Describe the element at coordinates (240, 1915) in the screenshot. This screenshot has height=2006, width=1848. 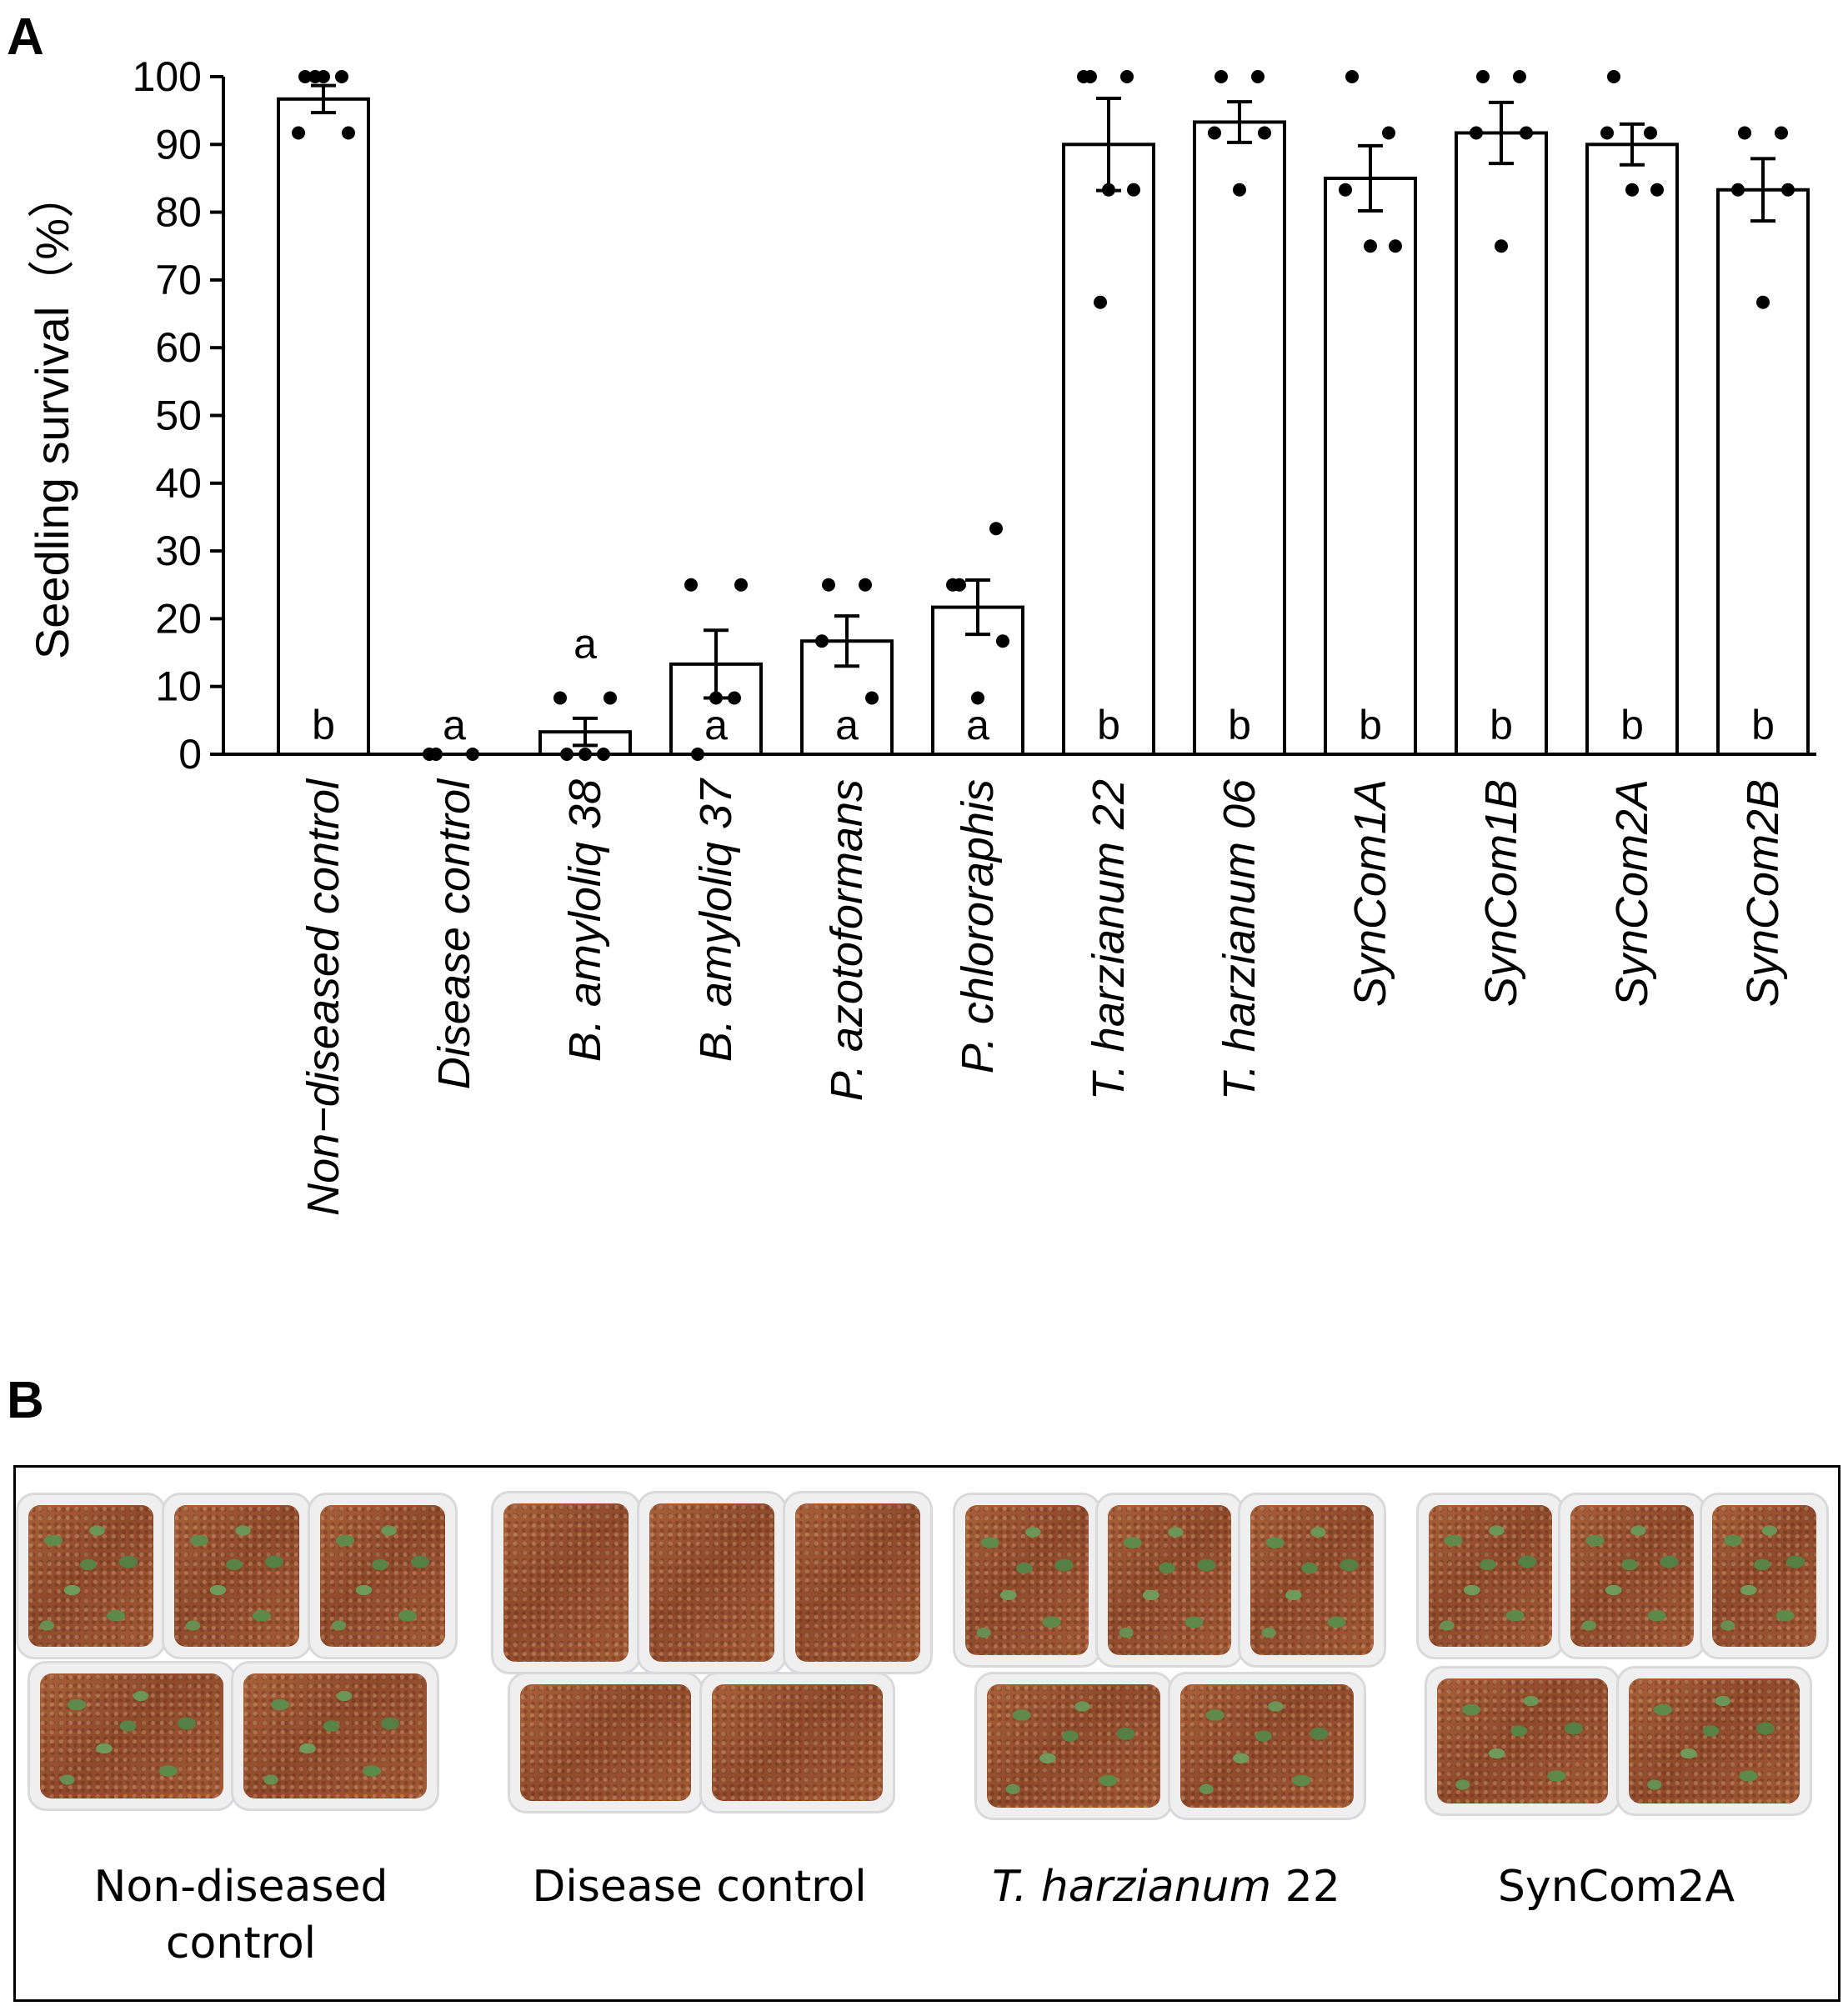
I see `photo-caption: Non-diseased control` at that location.